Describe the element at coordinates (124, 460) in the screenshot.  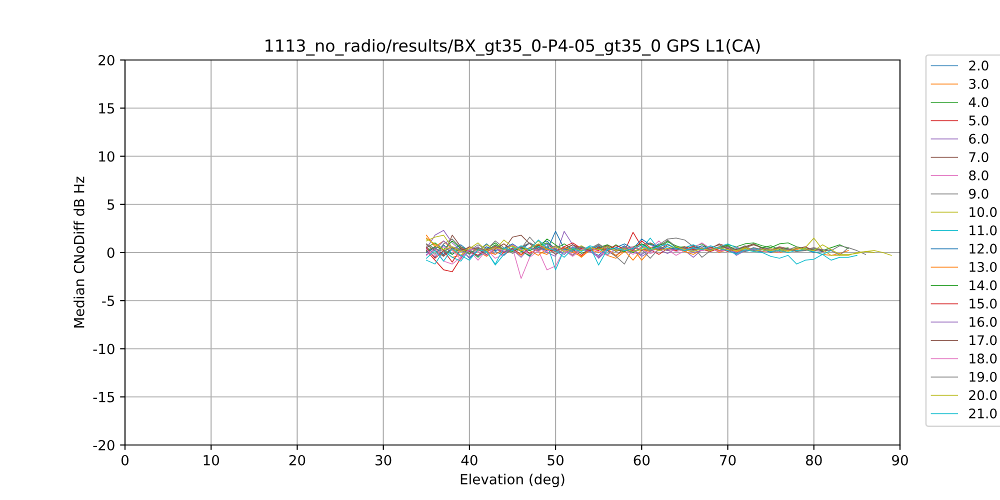
I see `x-tick-label: 0` at that location.